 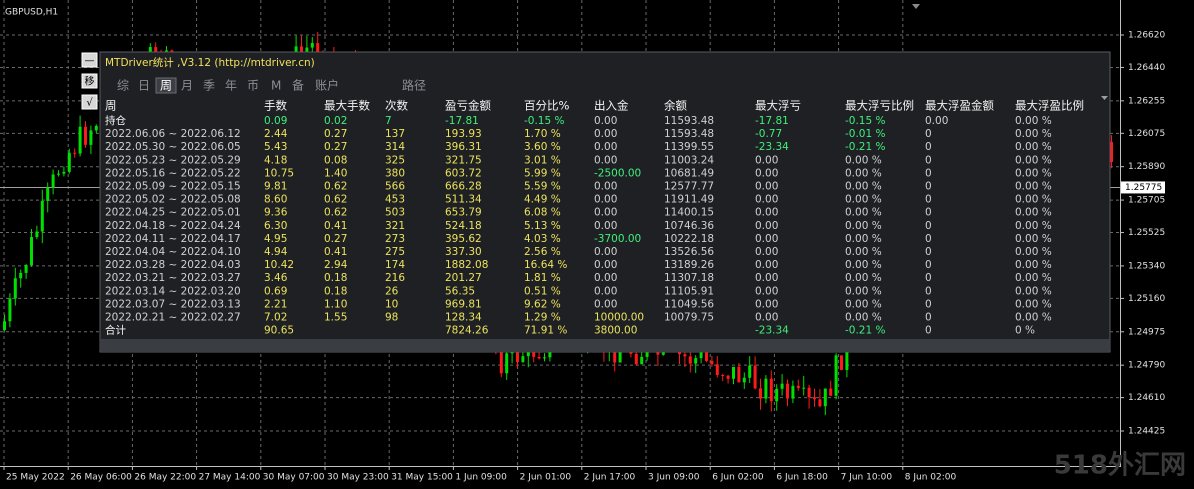 I want to click on table-cell: 666.28, so click(x=463, y=187).